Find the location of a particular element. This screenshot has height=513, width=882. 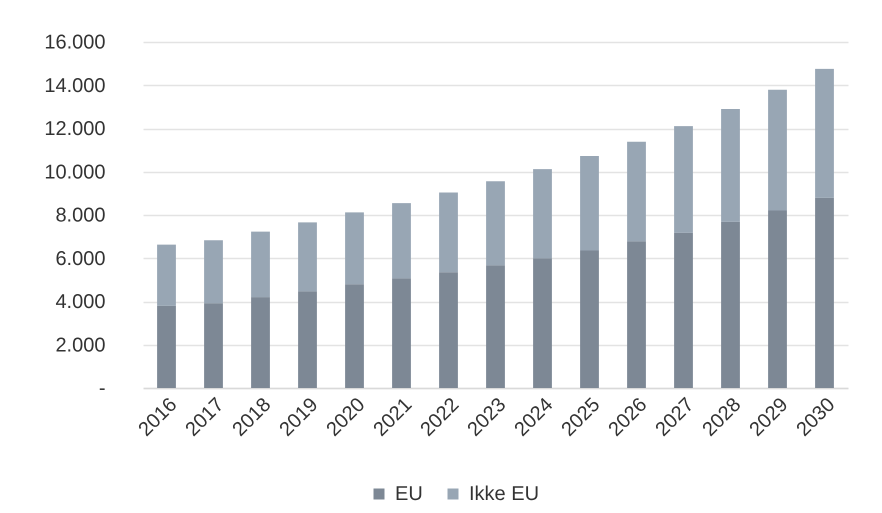

y-tick-label: 4.000 is located at coordinates (80, 302).